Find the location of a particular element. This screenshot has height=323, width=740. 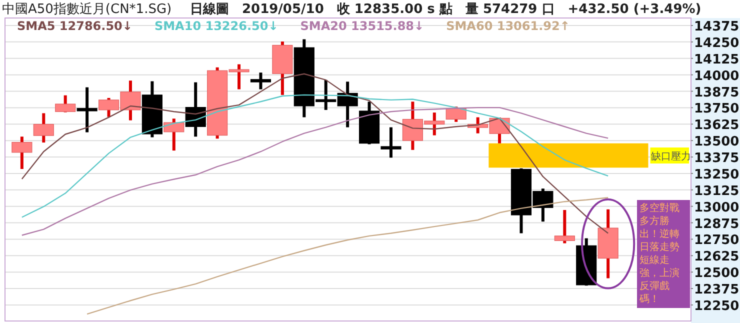

y-tick-label: 12375 is located at coordinates (717, 290).